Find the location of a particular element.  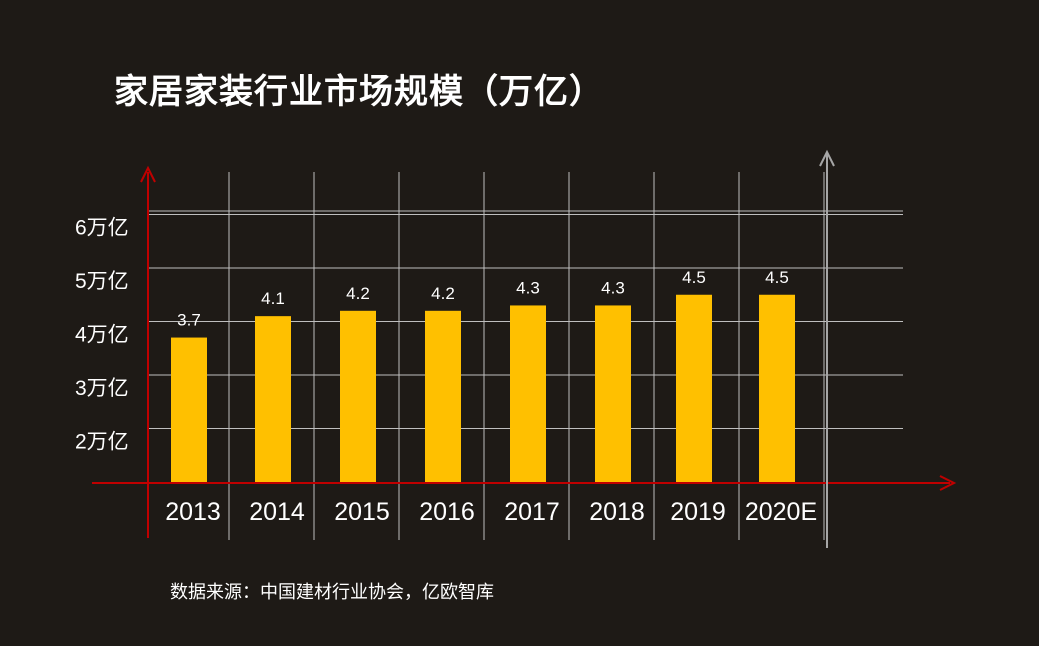

x-tick-label: 2016 is located at coordinates (447, 512).